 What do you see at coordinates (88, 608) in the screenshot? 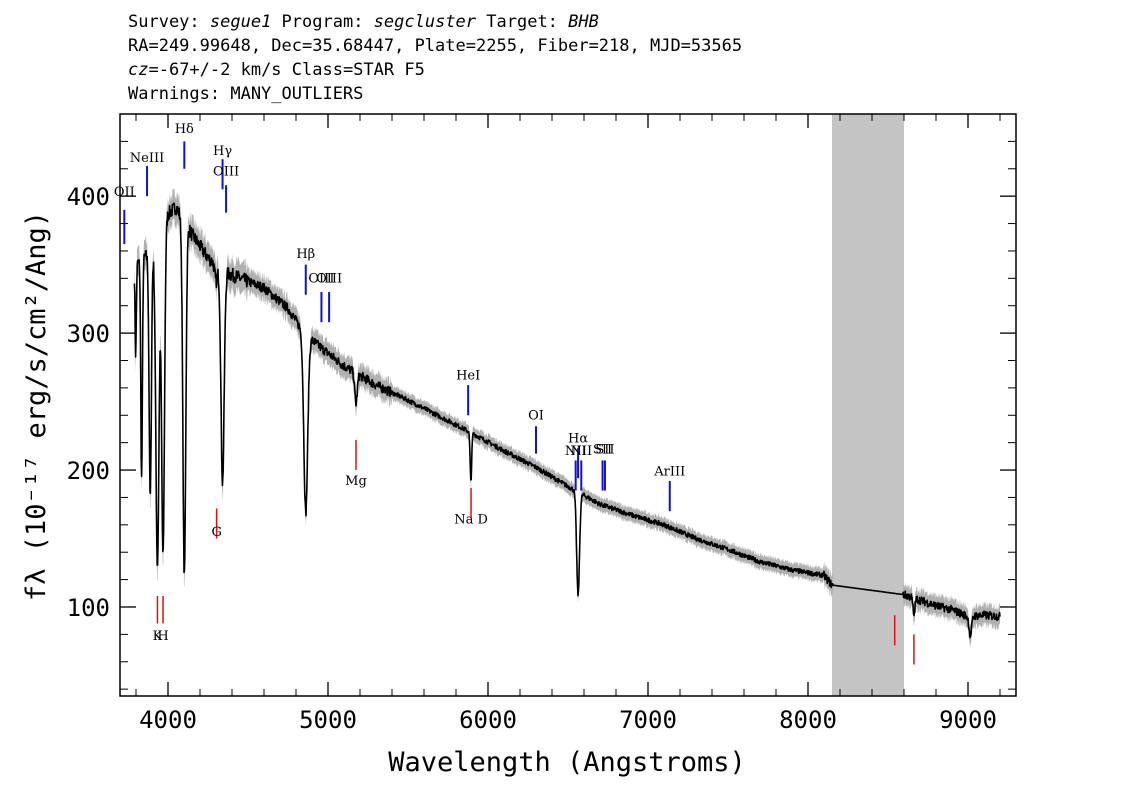
I see `y-tick-label: 100` at bounding box center [88, 608].